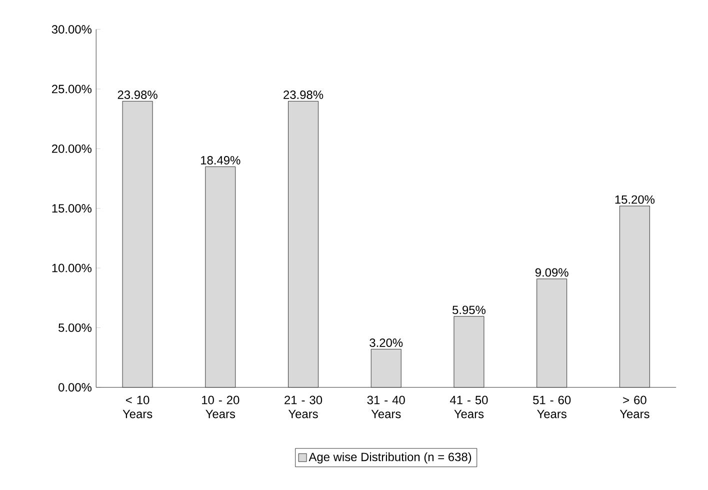  Describe the element at coordinates (75, 387) in the screenshot. I see `y-tick-label: 0.00%` at that location.